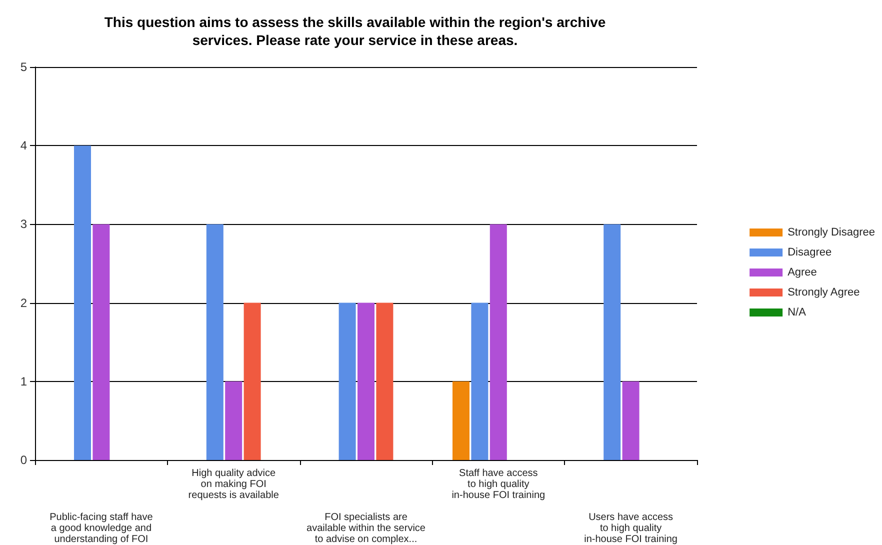  I want to click on y-tick-label: 5, so click(24, 67).